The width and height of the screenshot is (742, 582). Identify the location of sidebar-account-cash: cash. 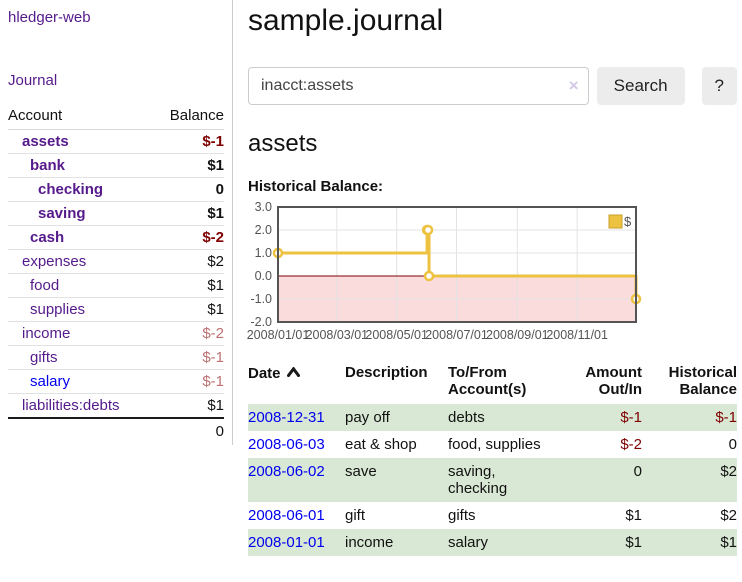
(47, 237).